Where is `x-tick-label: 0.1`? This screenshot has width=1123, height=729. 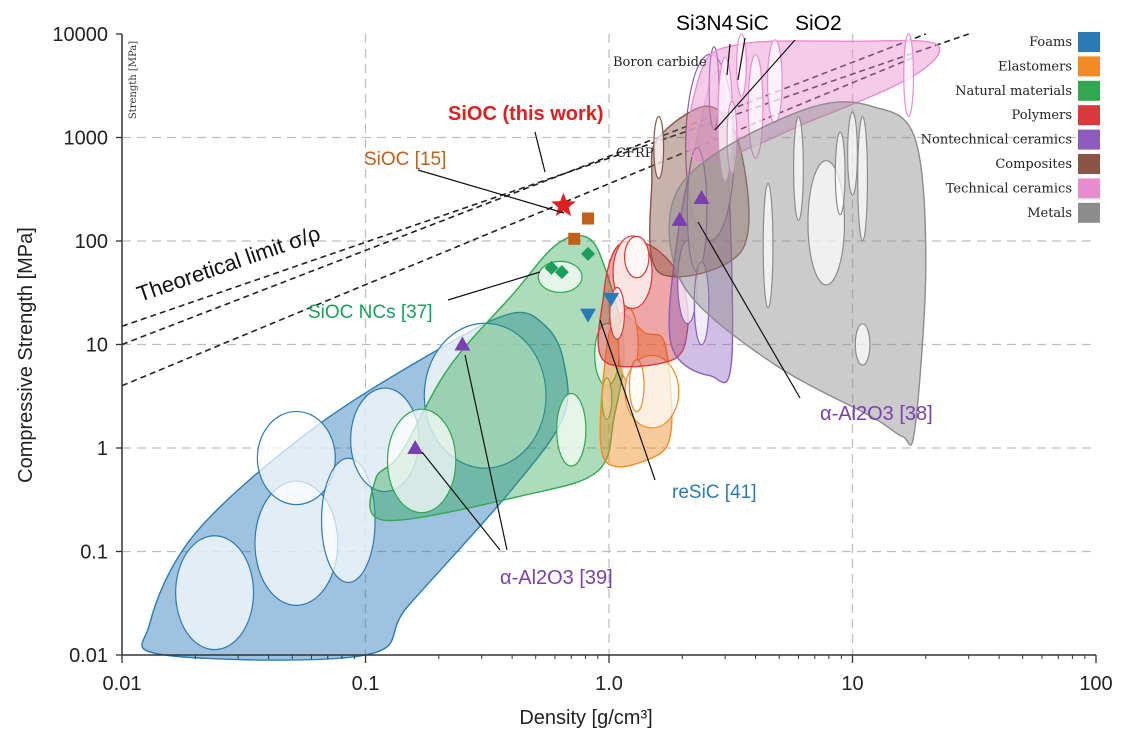 x-tick-label: 0.1 is located at coordinates (366, 684).